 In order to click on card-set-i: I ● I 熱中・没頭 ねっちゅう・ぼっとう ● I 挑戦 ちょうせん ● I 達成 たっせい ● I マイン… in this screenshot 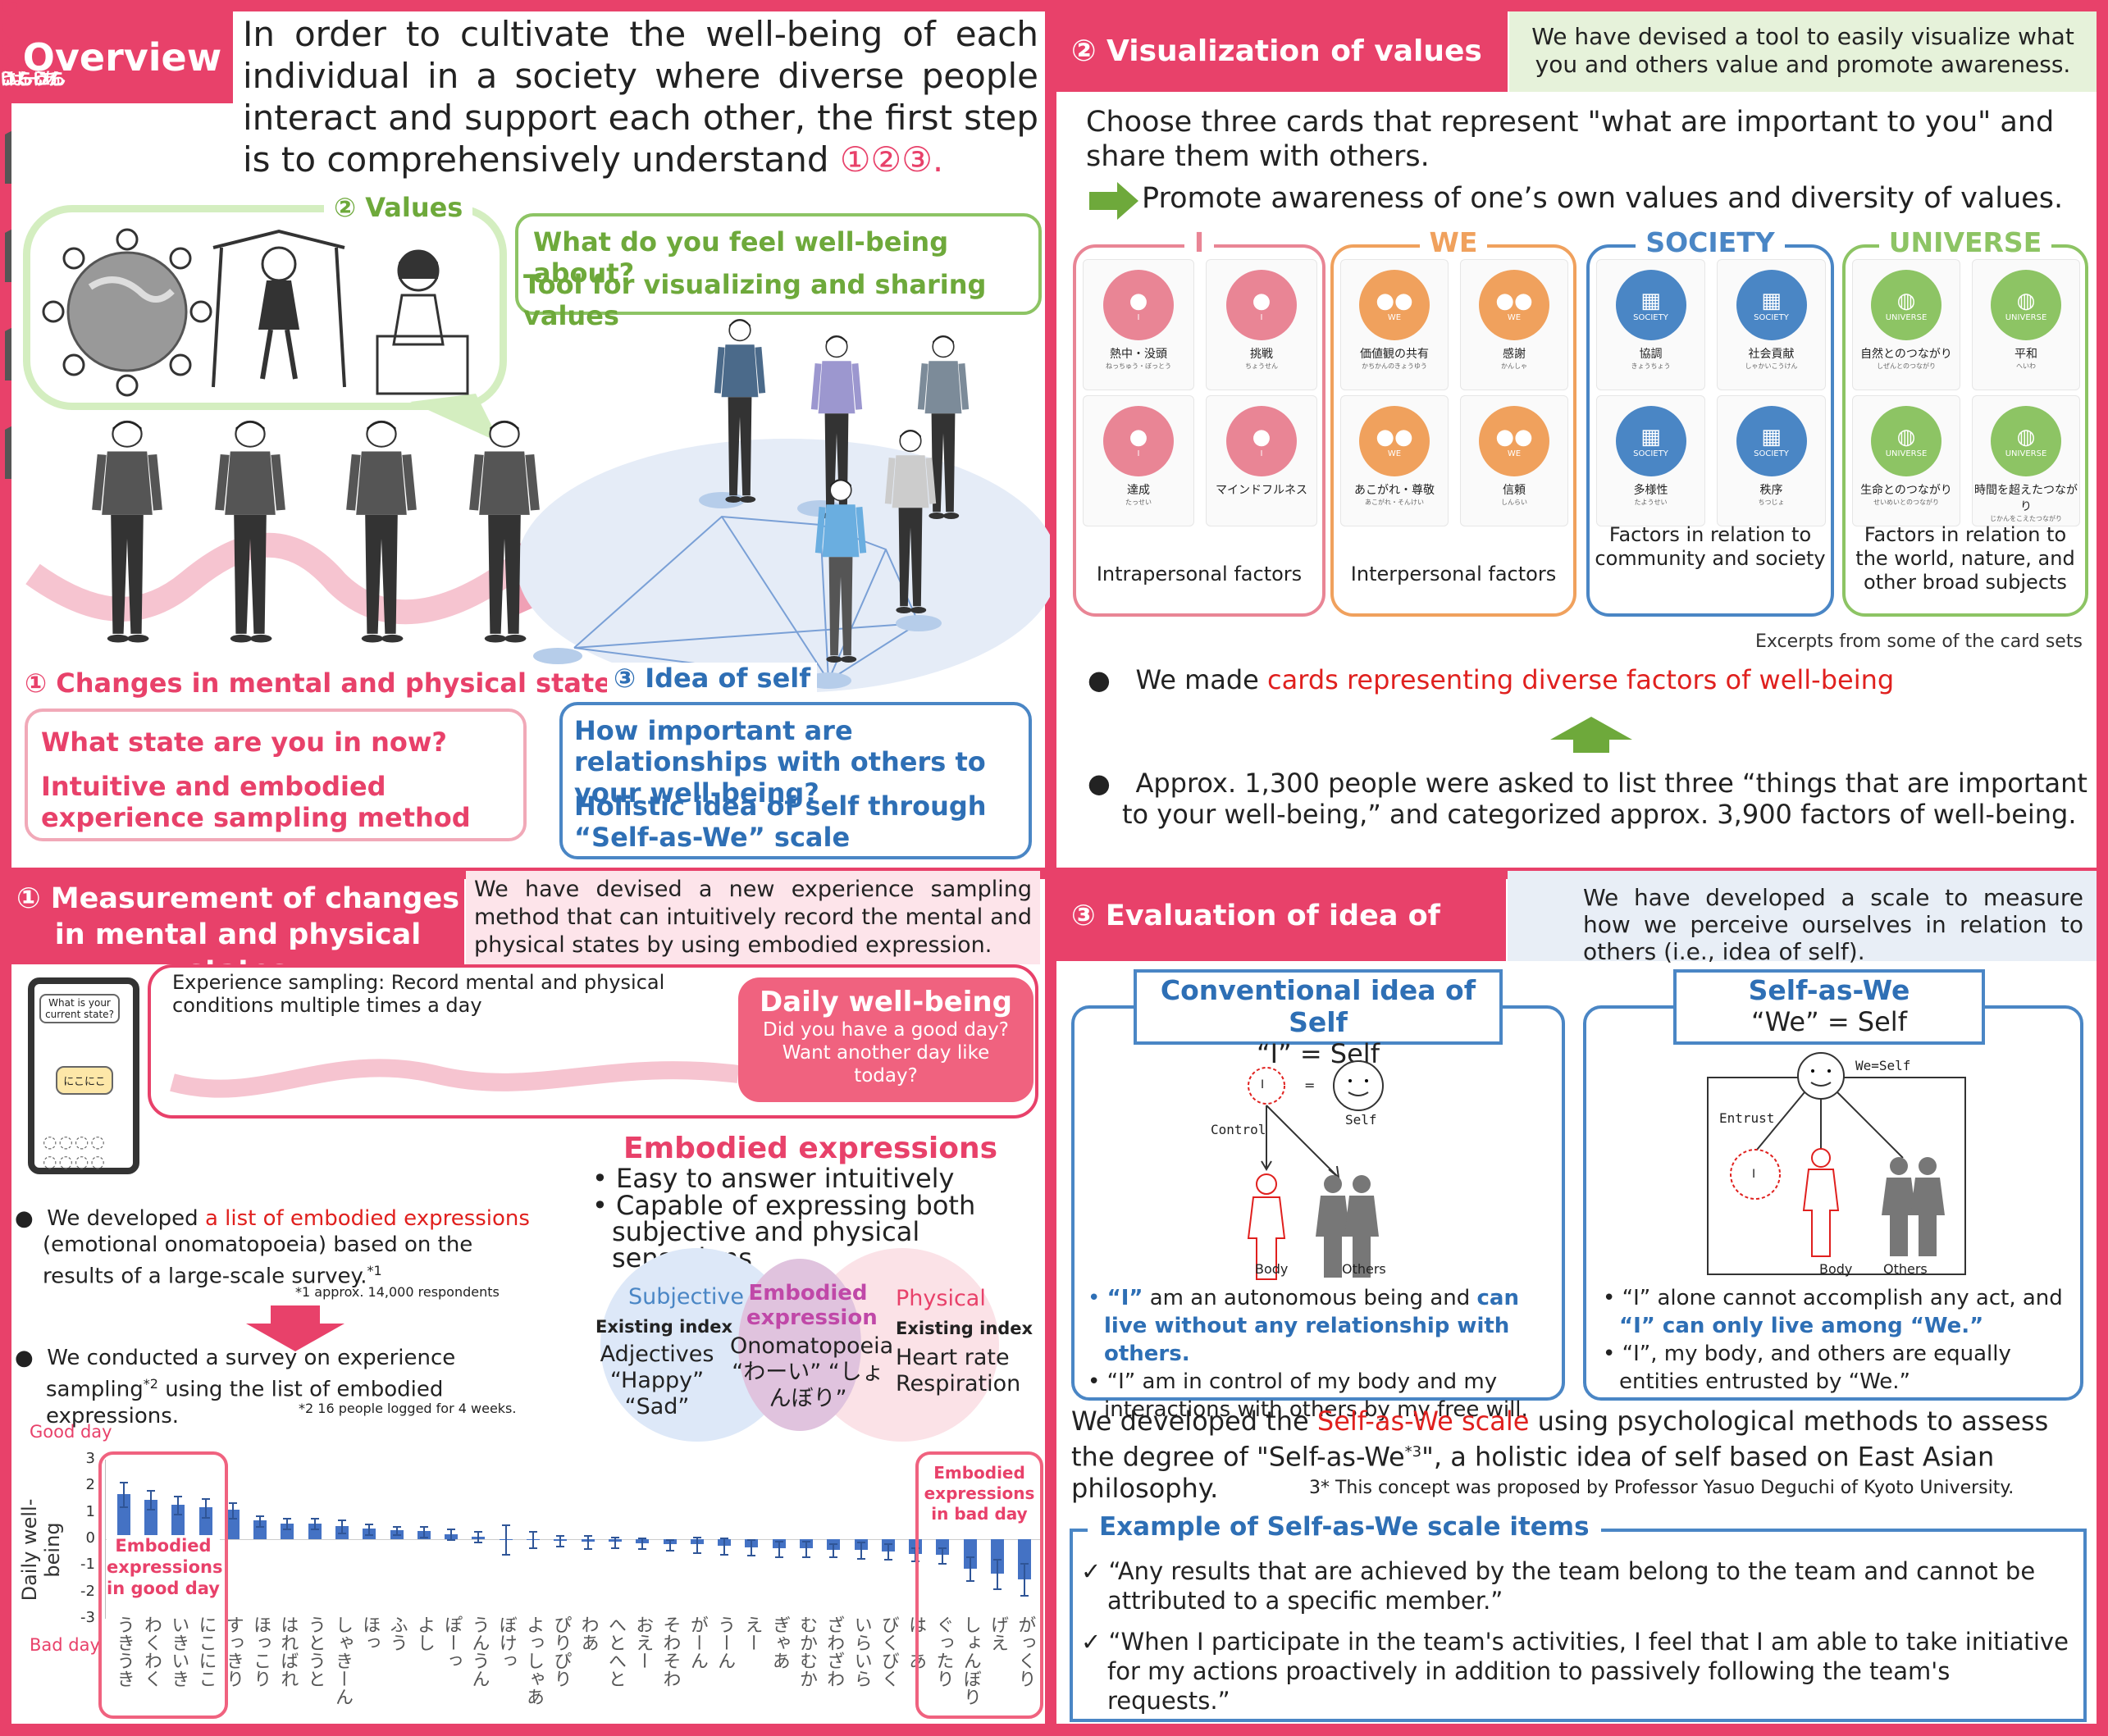, I will do `click(1199, 421)`.